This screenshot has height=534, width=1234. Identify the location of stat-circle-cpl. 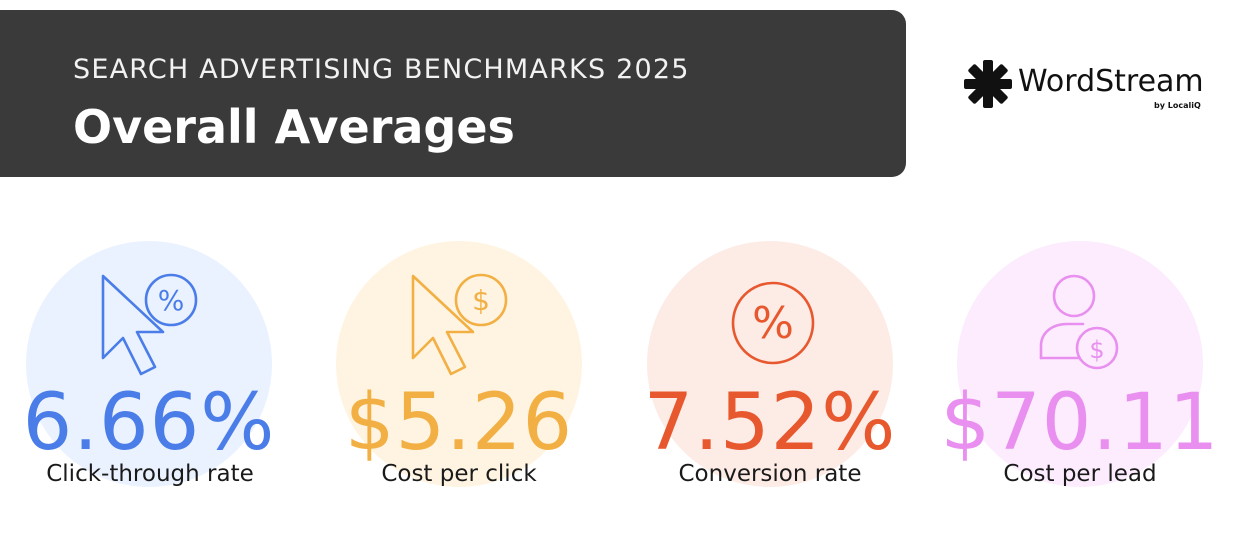
(1080, 364).